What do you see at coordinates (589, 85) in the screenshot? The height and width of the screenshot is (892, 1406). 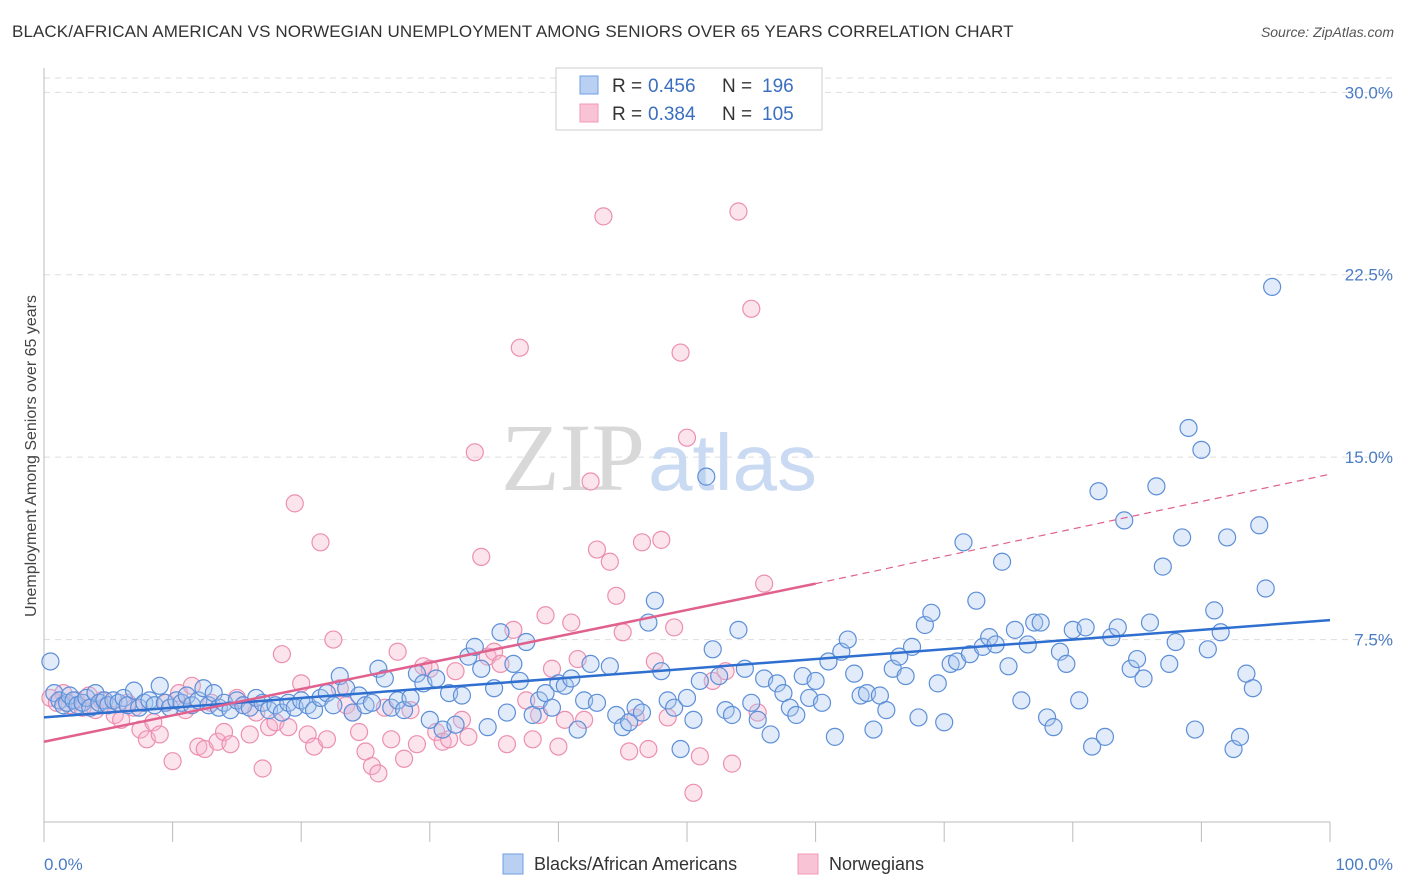 I see `legend-swatch-blue` at bounding box center [589, 85].